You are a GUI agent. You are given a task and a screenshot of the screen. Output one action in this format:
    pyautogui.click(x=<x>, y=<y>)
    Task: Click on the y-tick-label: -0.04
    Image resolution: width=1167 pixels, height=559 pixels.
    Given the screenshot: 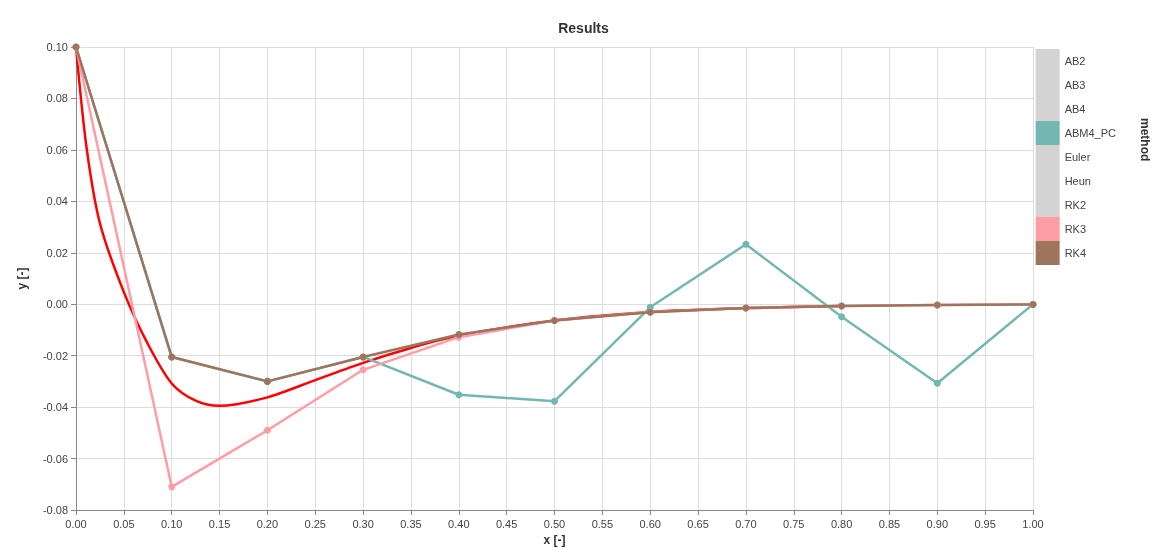 What is the action you would take?
    pyautogui.click(x=55, y=407)
    